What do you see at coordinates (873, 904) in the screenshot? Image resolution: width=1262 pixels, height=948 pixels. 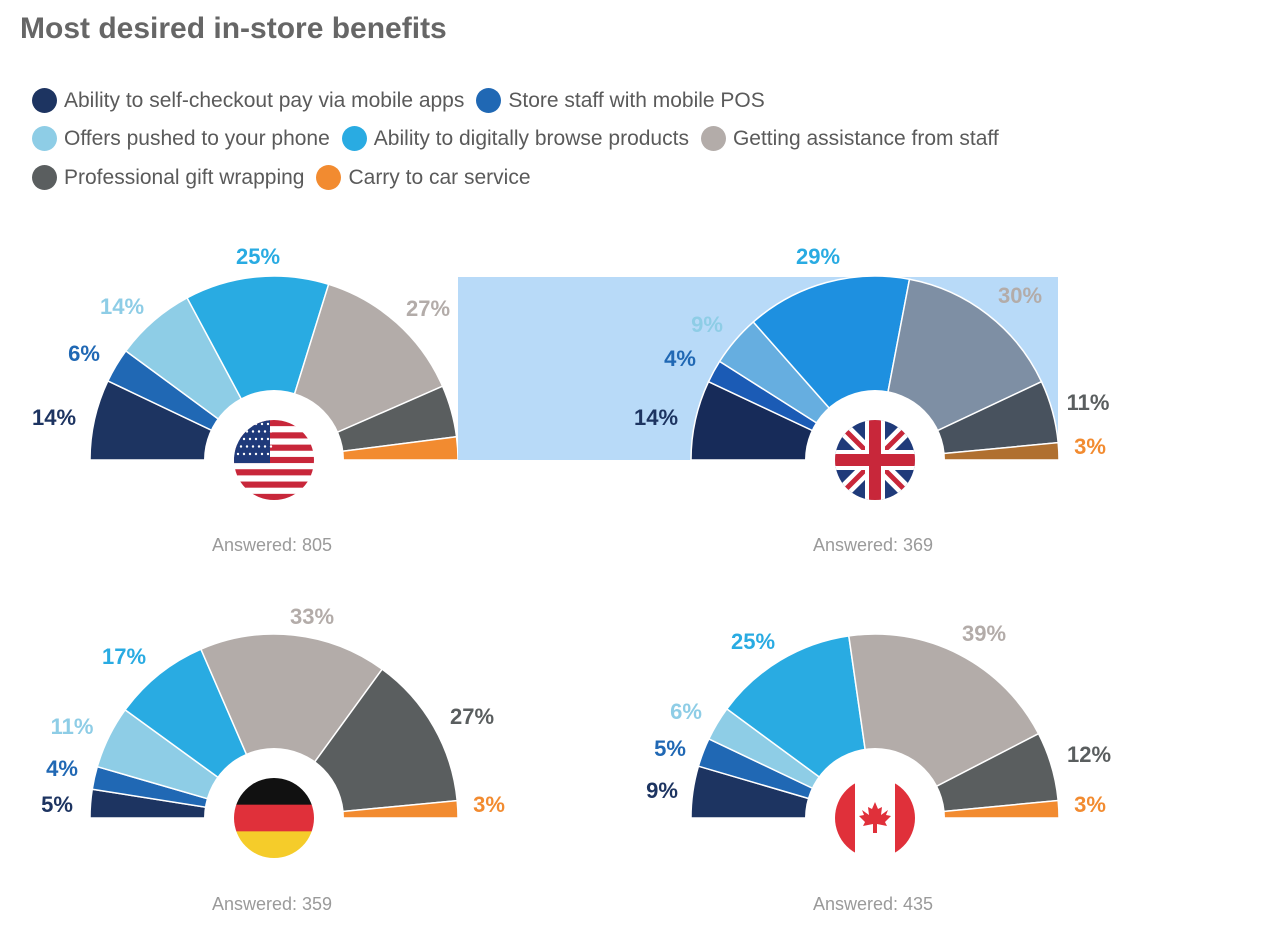 I see `answered-count: Answered: 435` at bounding box center [873, 904].